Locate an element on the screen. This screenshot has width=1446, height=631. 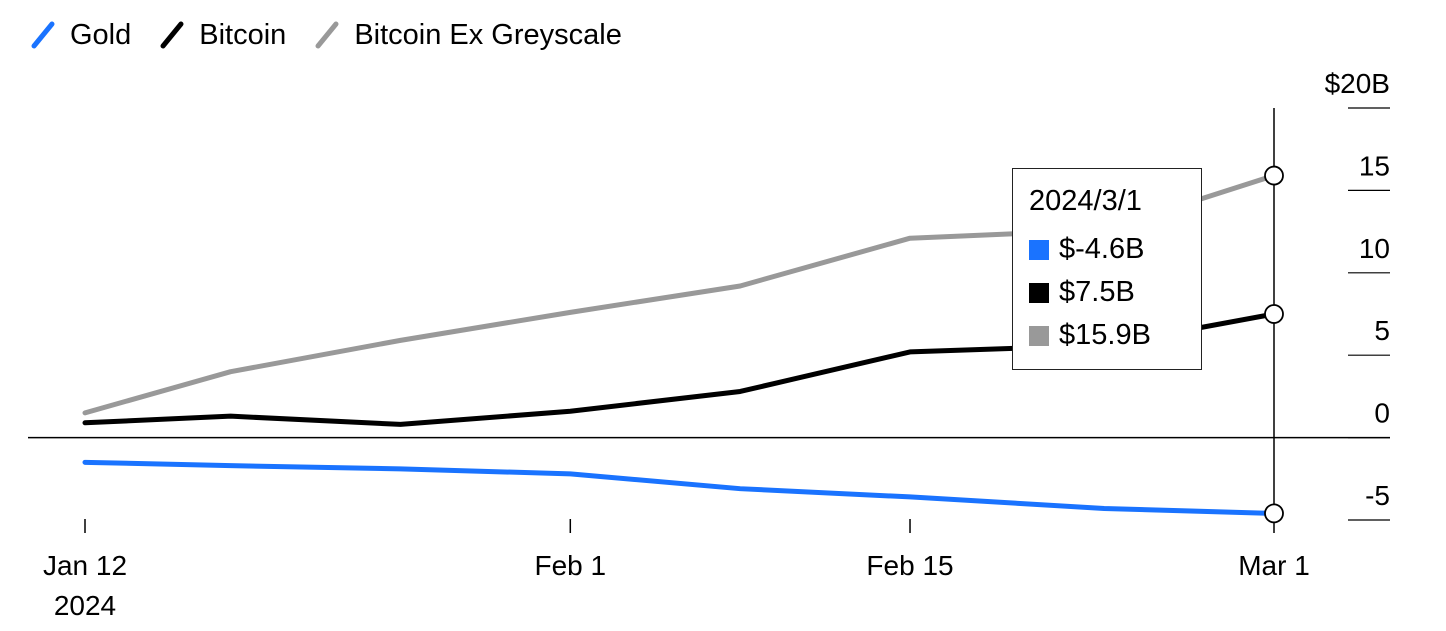
legend-label-bitcoin: Bitcoin is located at coordinates (243, 34).